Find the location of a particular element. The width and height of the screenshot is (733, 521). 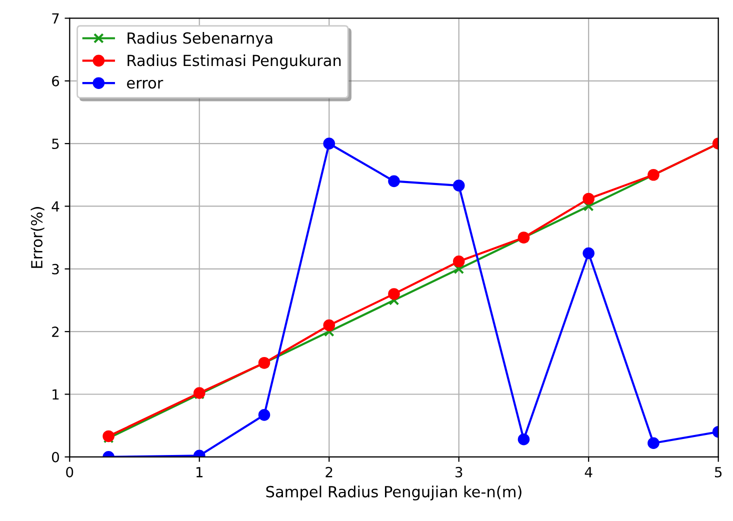

x-tick-label: 1 is located at coordinates (199, 472).